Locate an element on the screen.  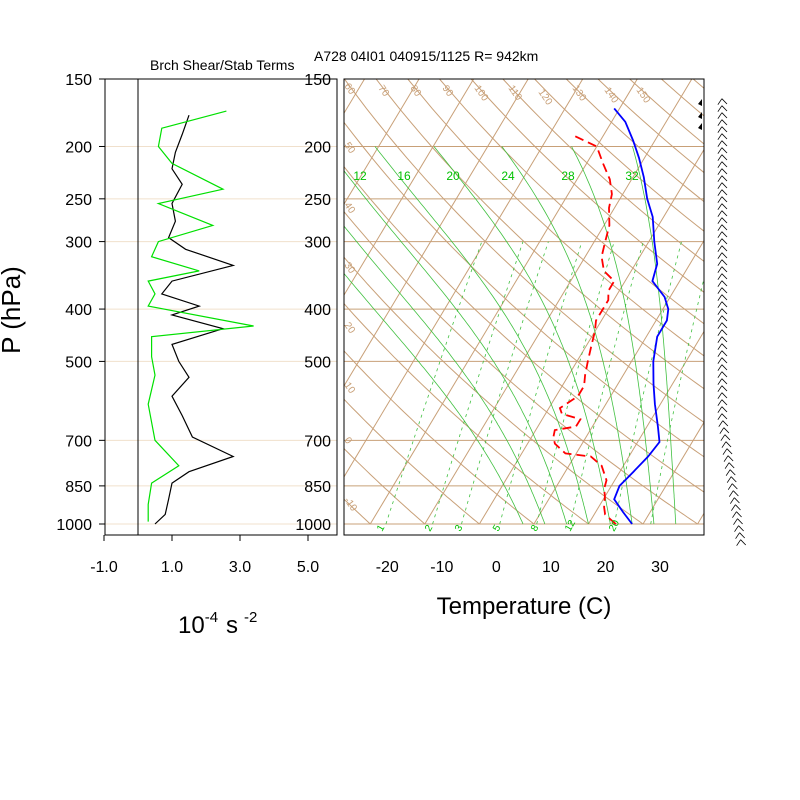
skewt-y-tick-label: 200 is located at coordinates (317, 147).